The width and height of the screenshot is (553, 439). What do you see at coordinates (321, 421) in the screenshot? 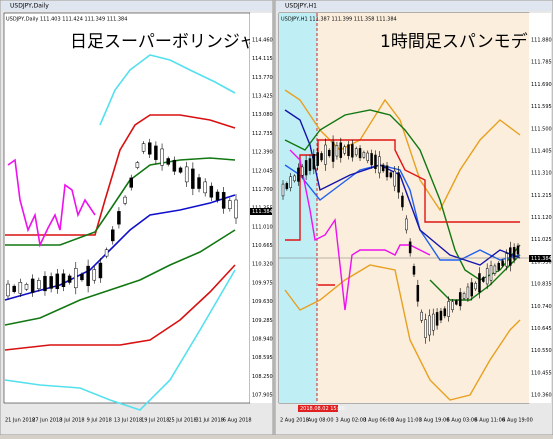
I see `date-label: Aug 08:00` at bounding box center [321, 421].